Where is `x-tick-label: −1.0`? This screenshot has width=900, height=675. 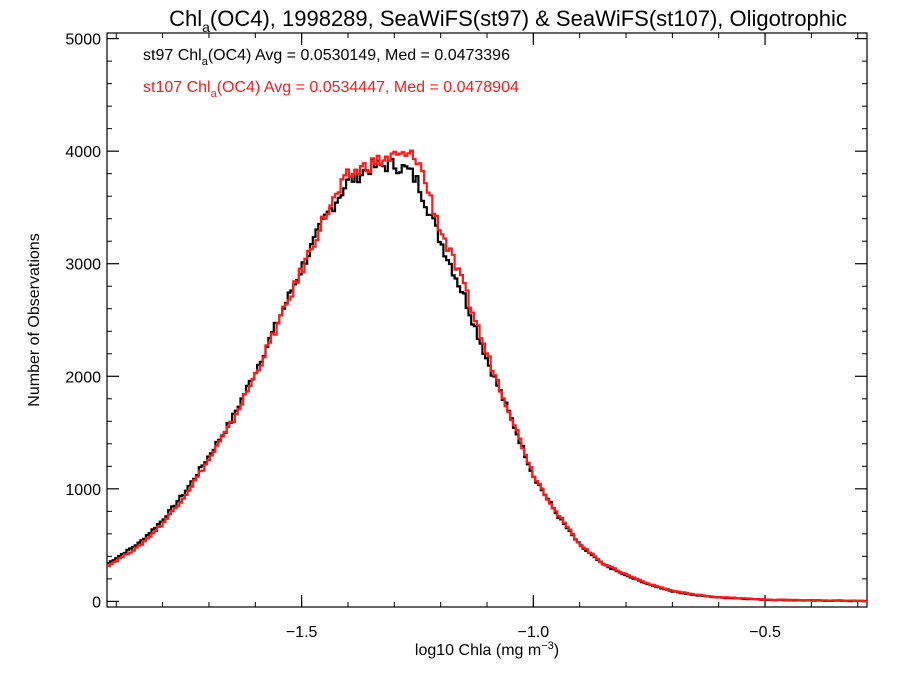 x-tick-label: −1.0 is located at coordinates (534, 632).